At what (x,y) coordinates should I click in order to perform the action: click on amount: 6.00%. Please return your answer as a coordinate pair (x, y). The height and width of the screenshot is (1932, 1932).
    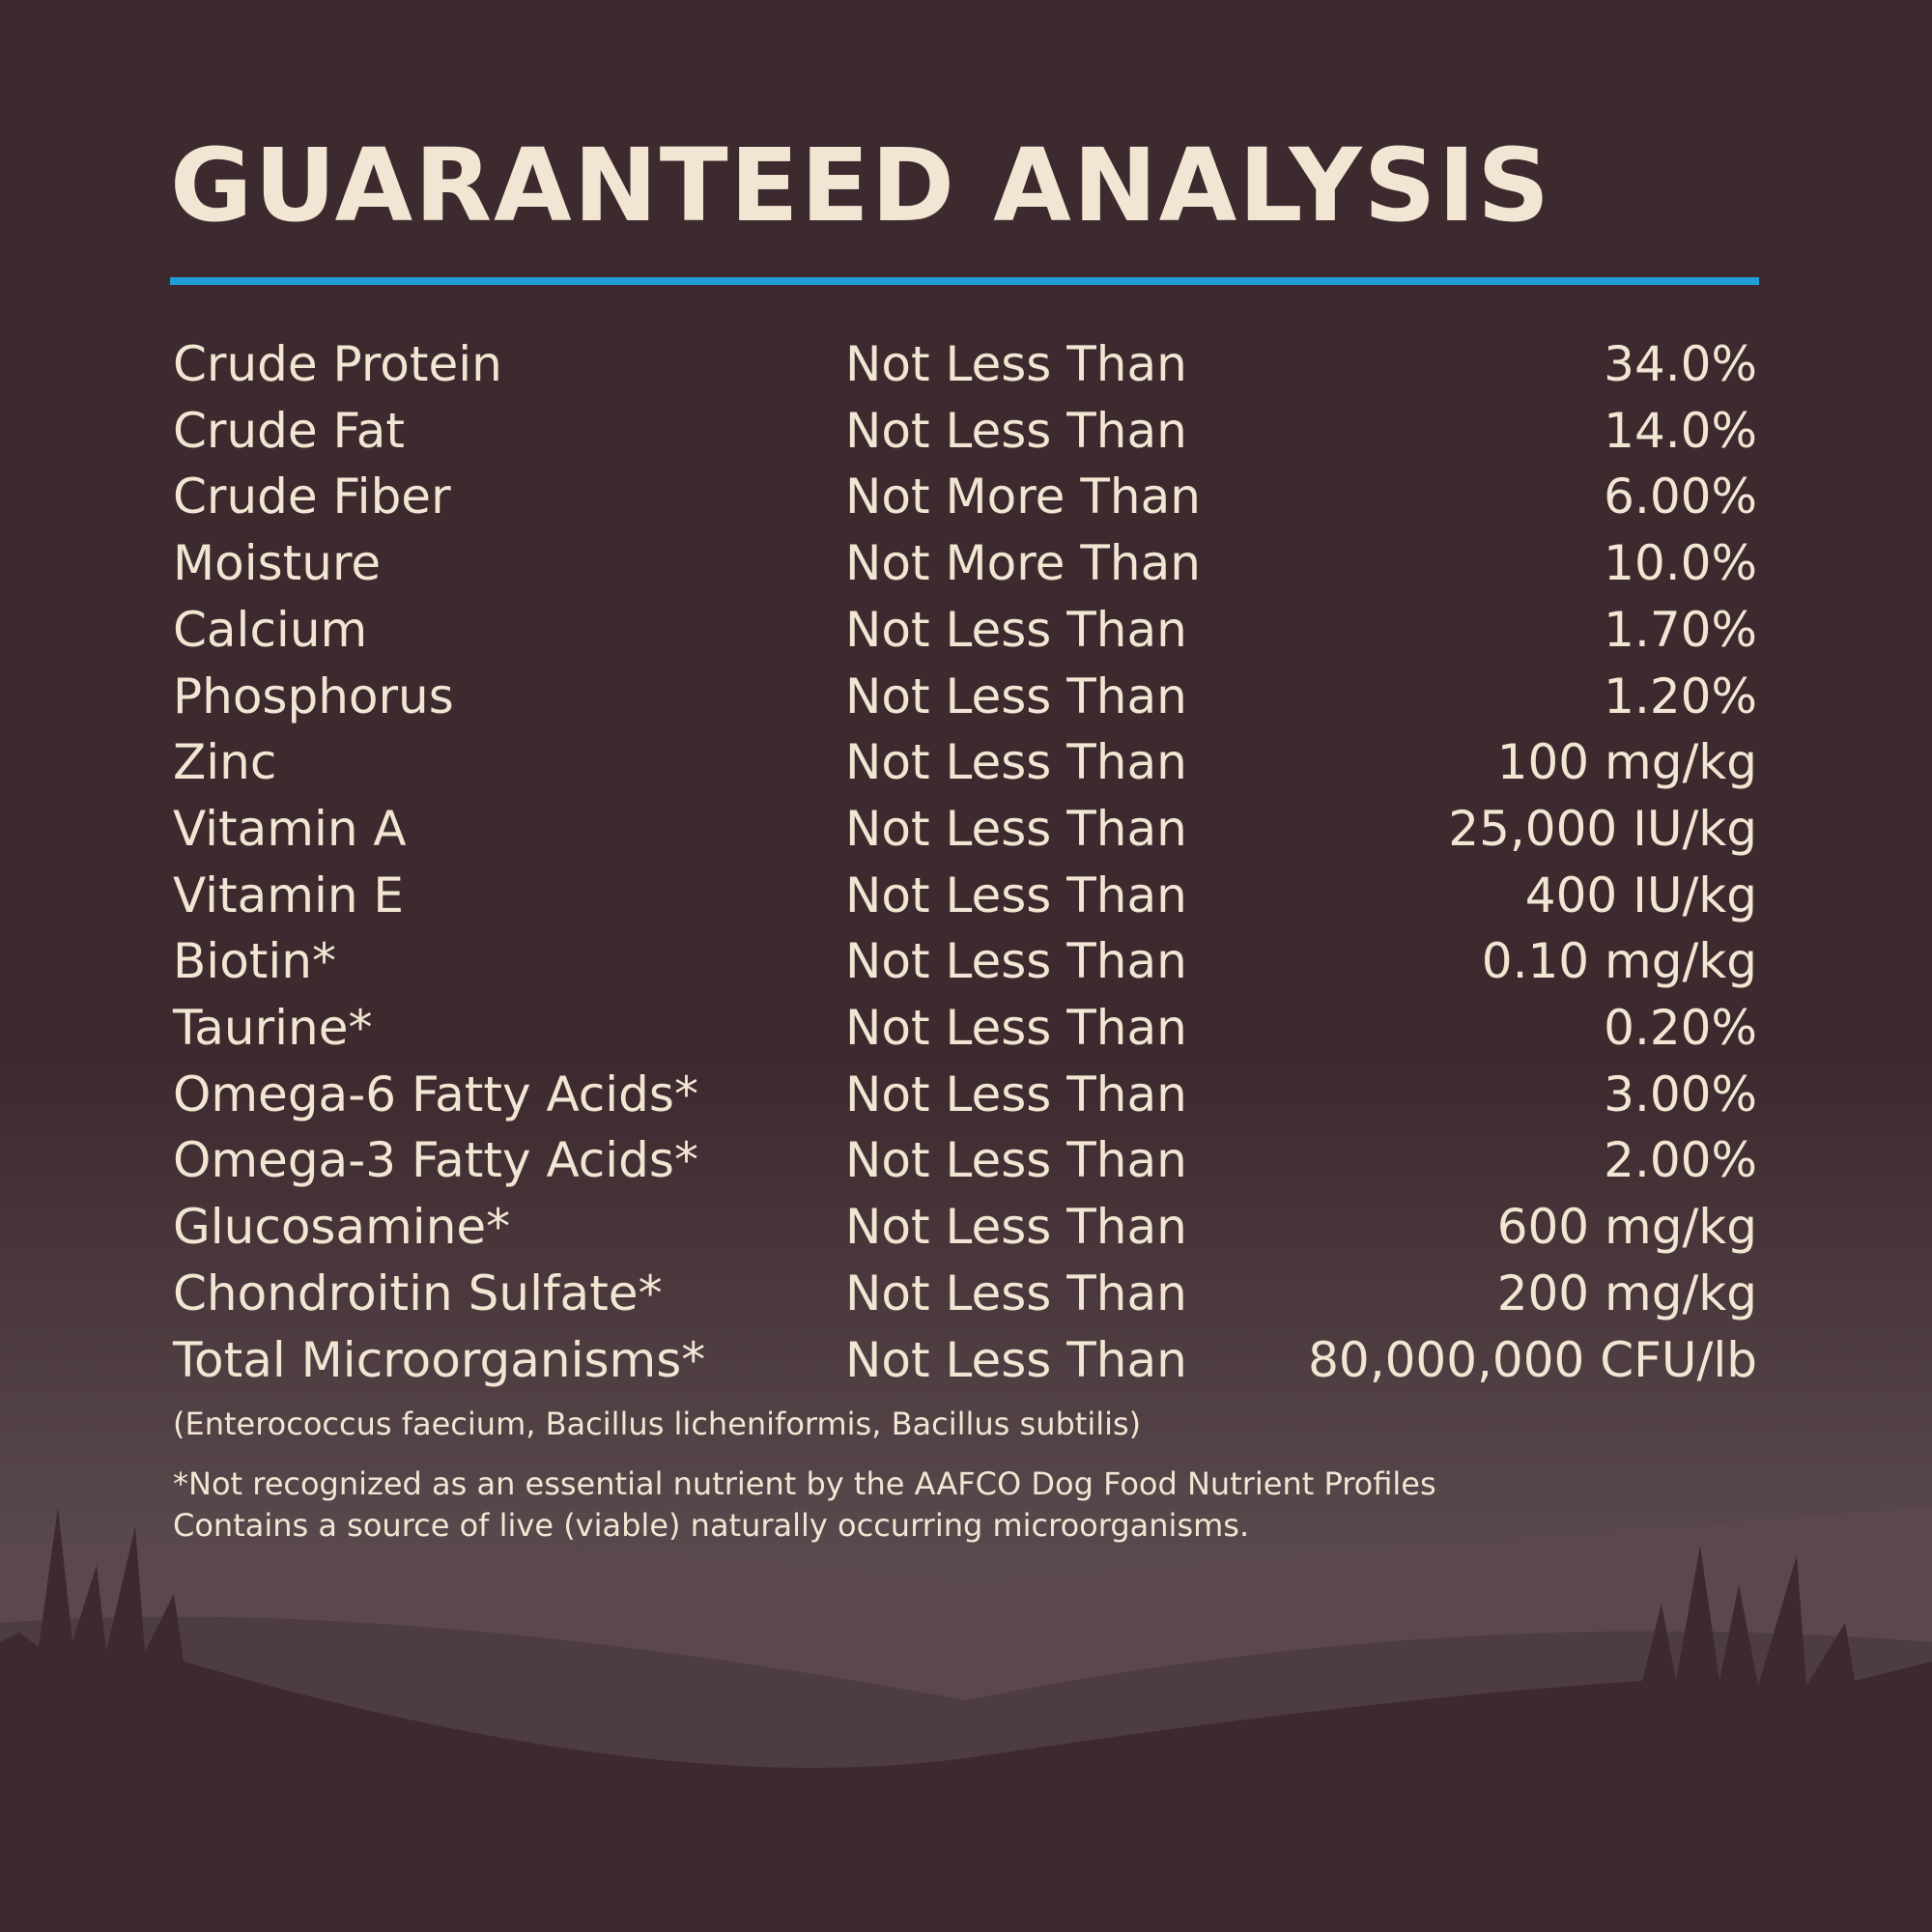
    Looking at the image, I should click on (1680, 497).